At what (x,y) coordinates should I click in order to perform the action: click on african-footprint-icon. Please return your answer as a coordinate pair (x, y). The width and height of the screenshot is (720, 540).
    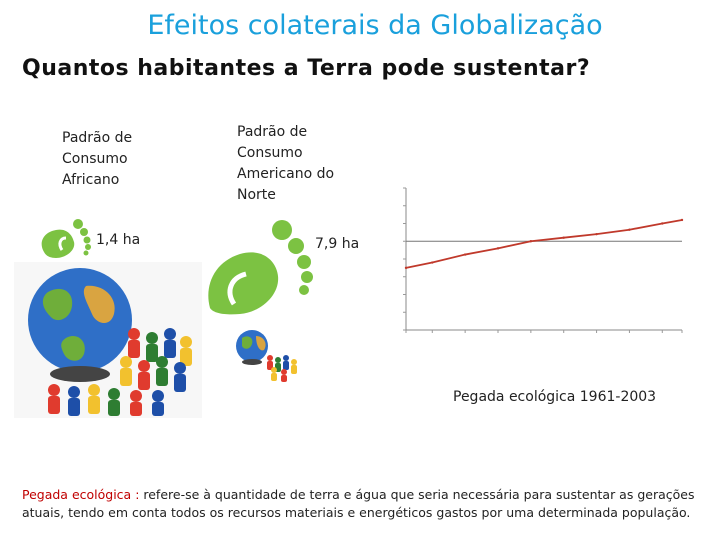
    Looking at the image, I should click on (66, 238).